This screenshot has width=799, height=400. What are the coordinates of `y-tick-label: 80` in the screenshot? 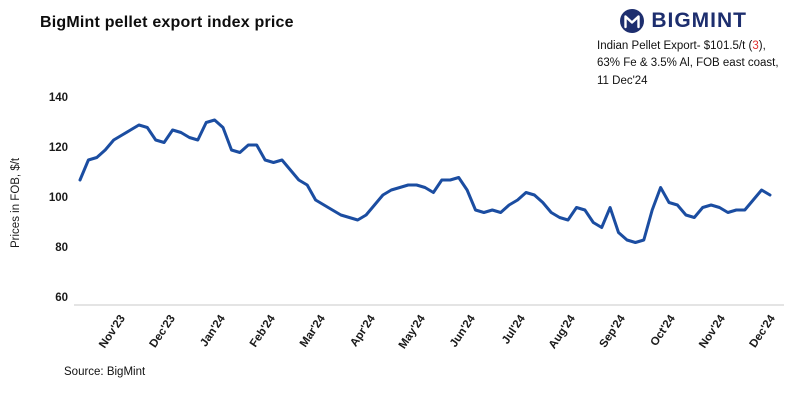 It's located at (61, 248).